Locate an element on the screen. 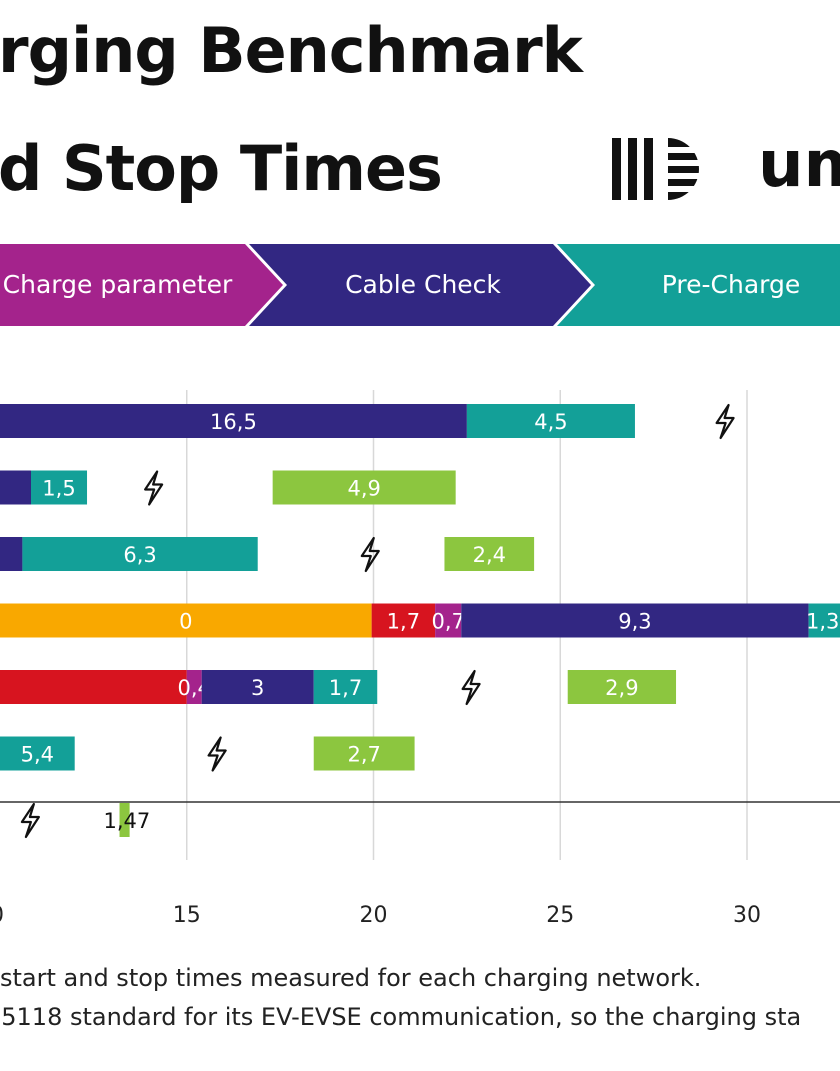 Image resolution: width=840 pixels, height=1071 pixels. chart-title-line-1: rging Benchmark is located at coordinates (291, 50).